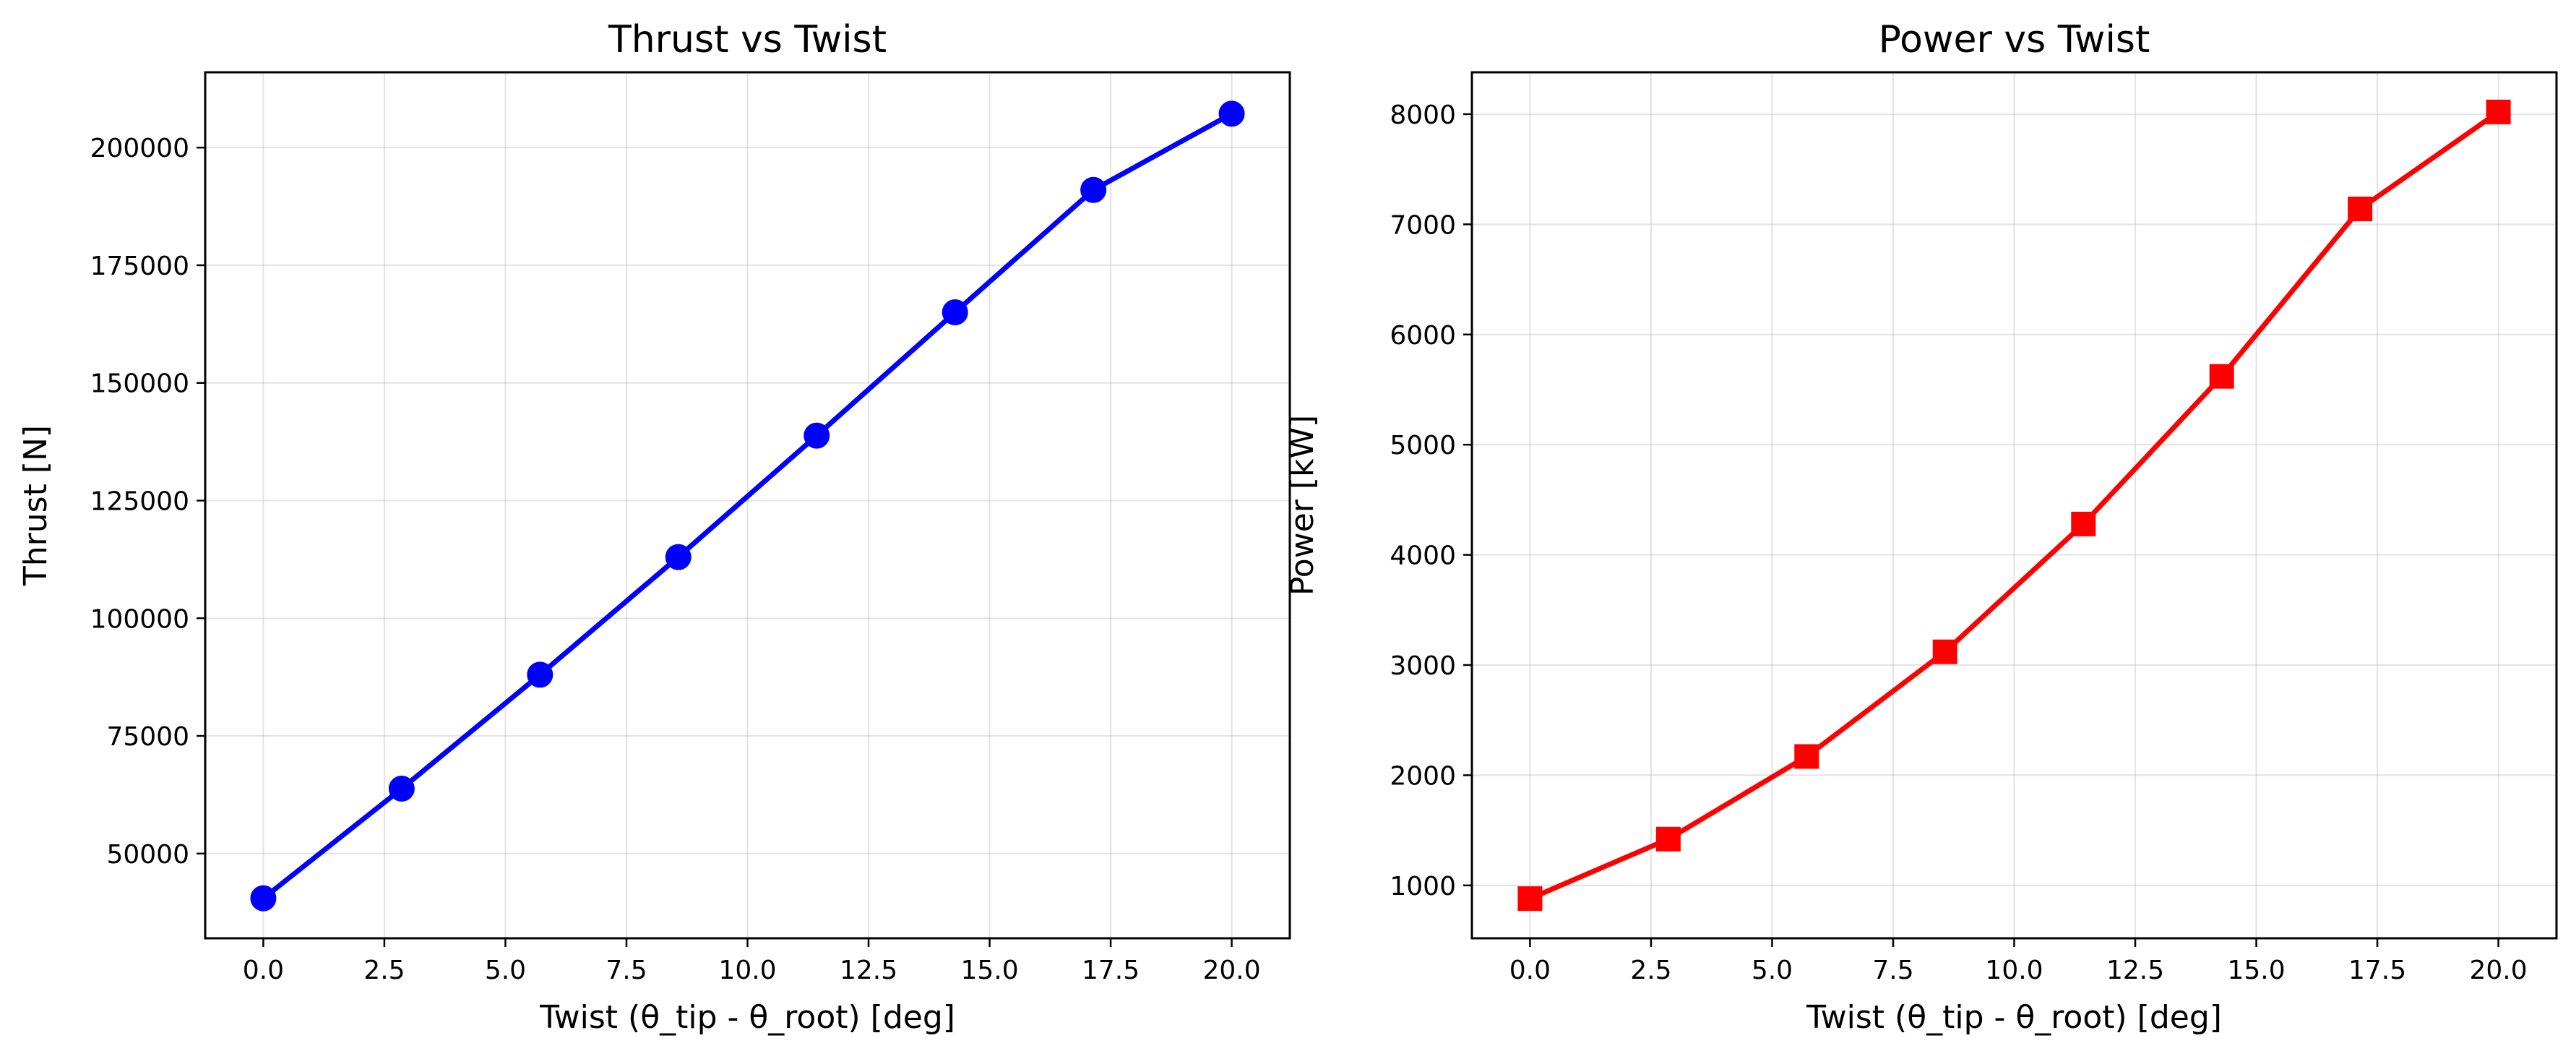 Image resolution: width=2576 pixels, height=1059 pixels. I want to click on thrust-x-tick-label: 5.0, so click(505, 970).